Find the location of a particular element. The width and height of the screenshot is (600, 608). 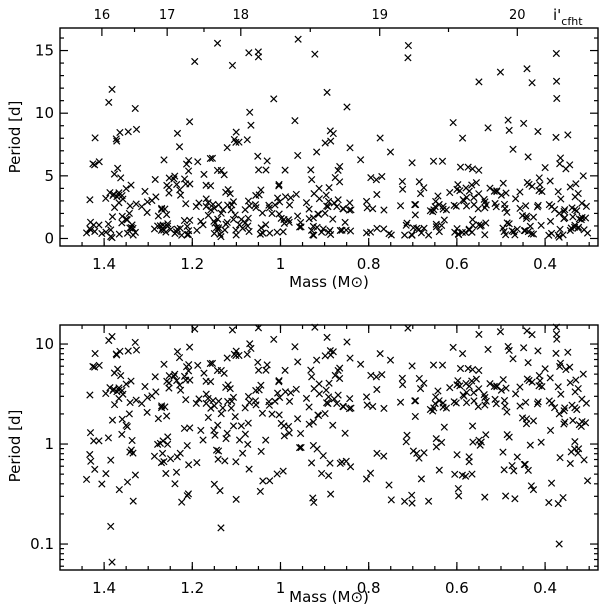

bottom-y-axis-label: Period [d] is located at coordinates (15, 446).